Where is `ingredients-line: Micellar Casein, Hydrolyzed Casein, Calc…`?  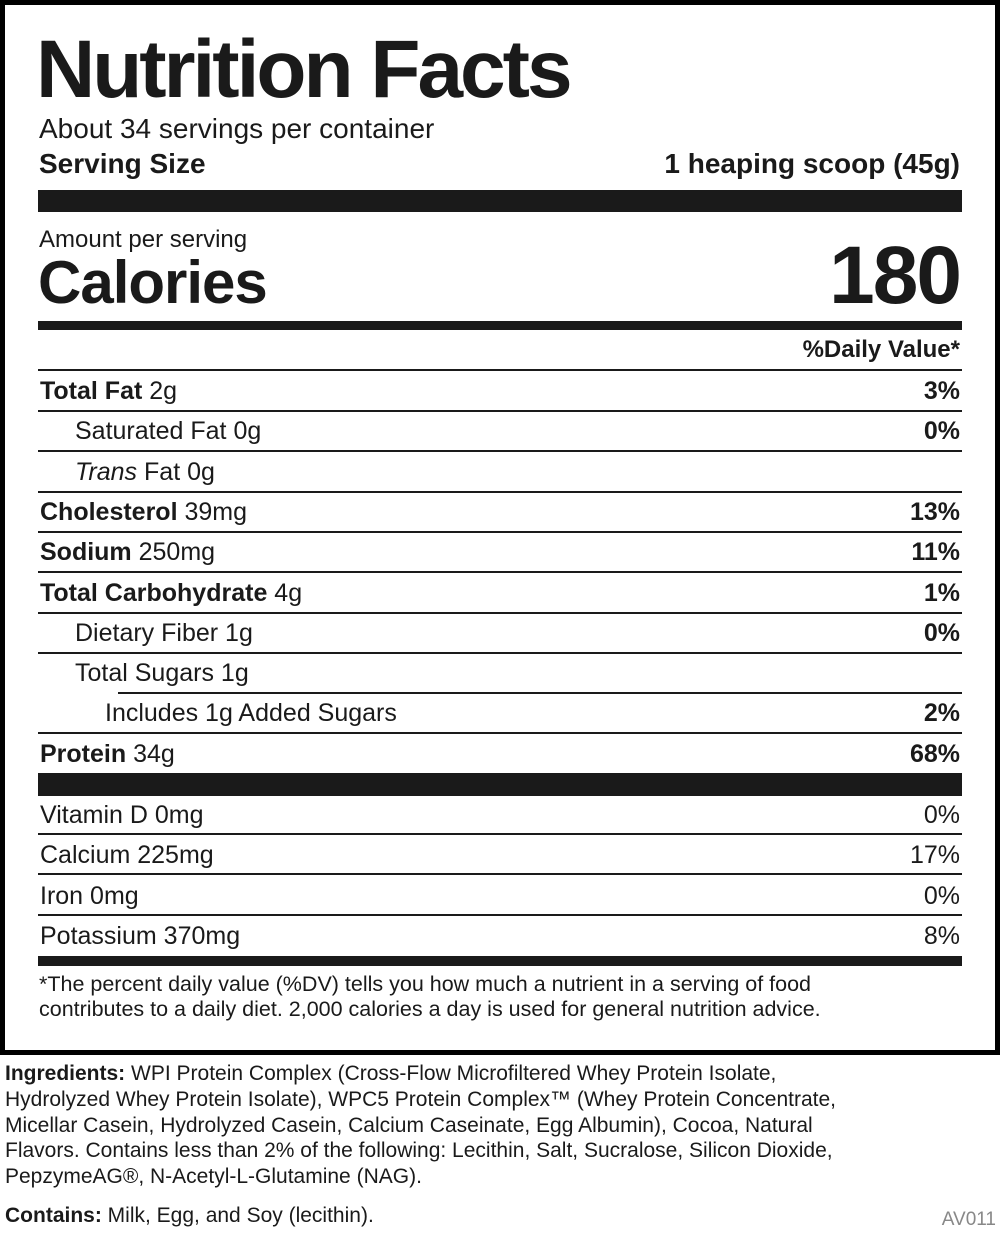 ingredients-line: Micellar Casein, Hydrolyzed Casein, Calc… is located at coordinates (409, 1126).